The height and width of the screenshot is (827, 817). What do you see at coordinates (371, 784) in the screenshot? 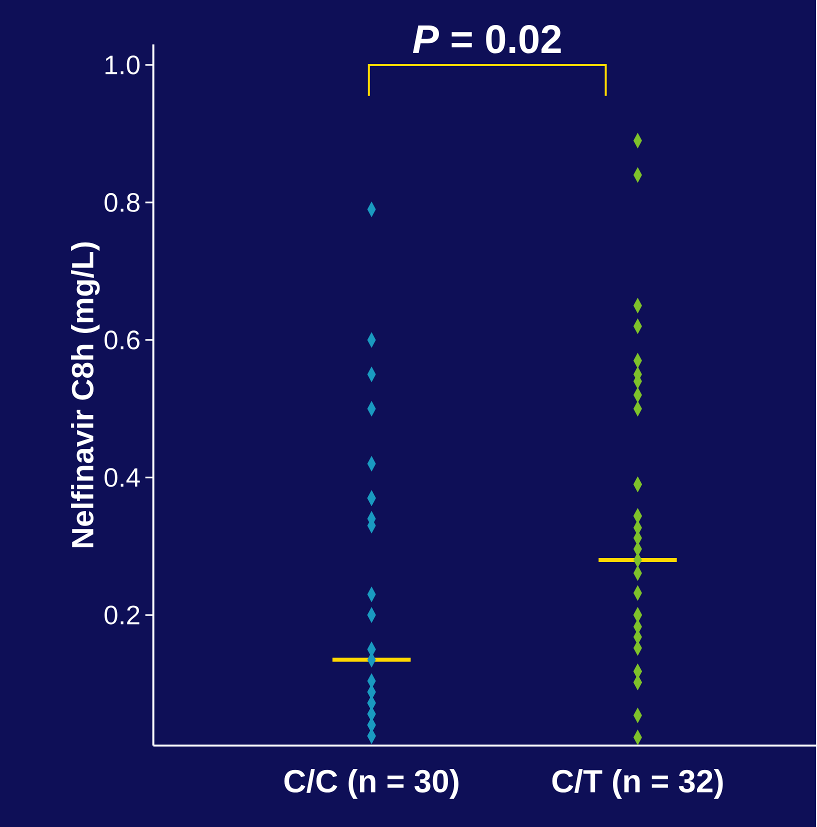
I see `x-tick-label: C/C (n = 30)` at bounding box center [371, 784].